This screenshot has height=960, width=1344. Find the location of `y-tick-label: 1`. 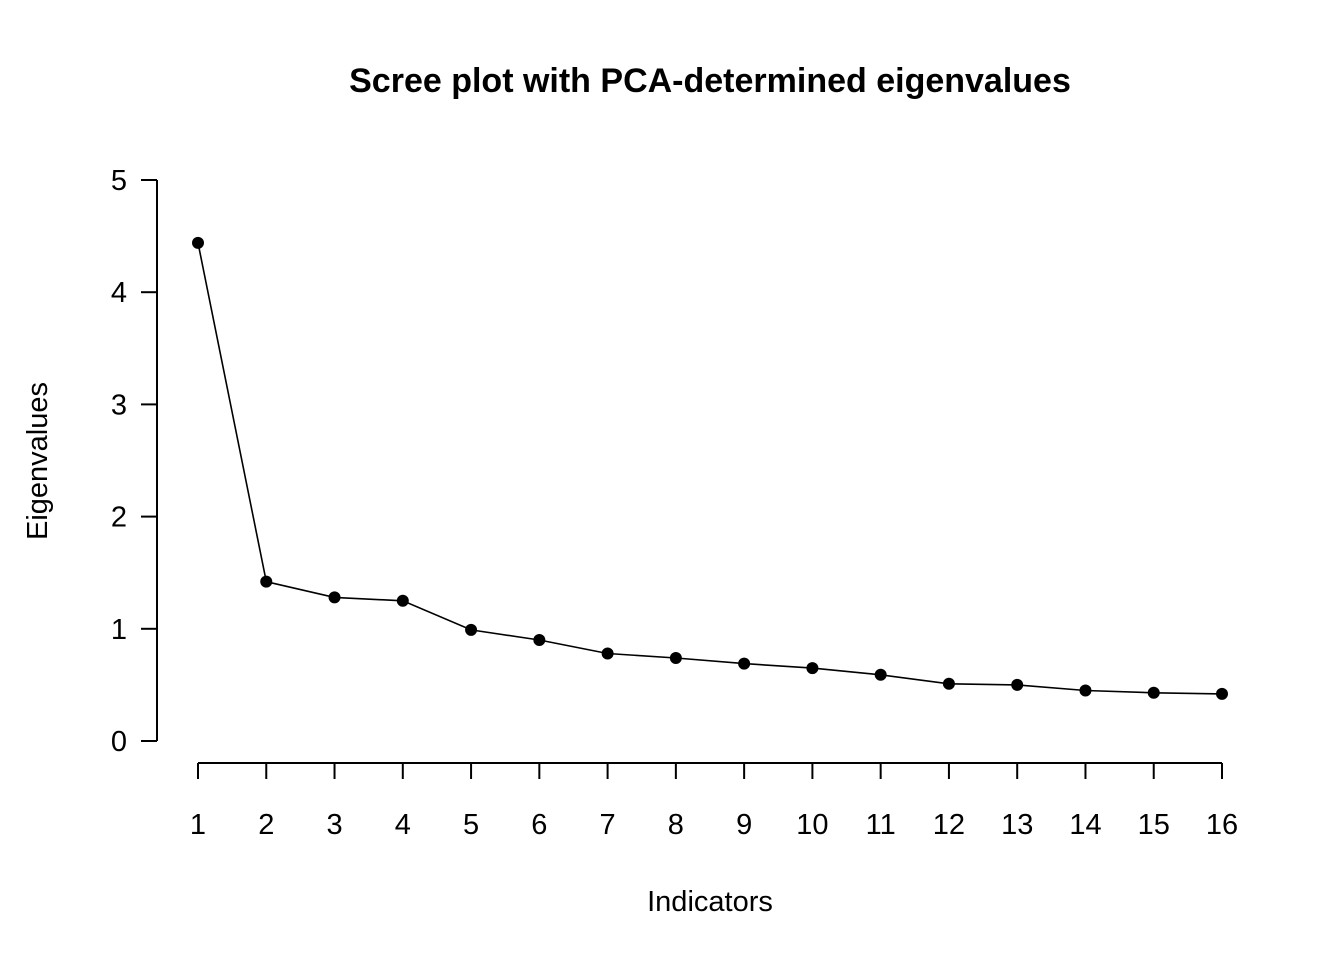

y-tick-label: 1 is located at coordinates (119, 630).